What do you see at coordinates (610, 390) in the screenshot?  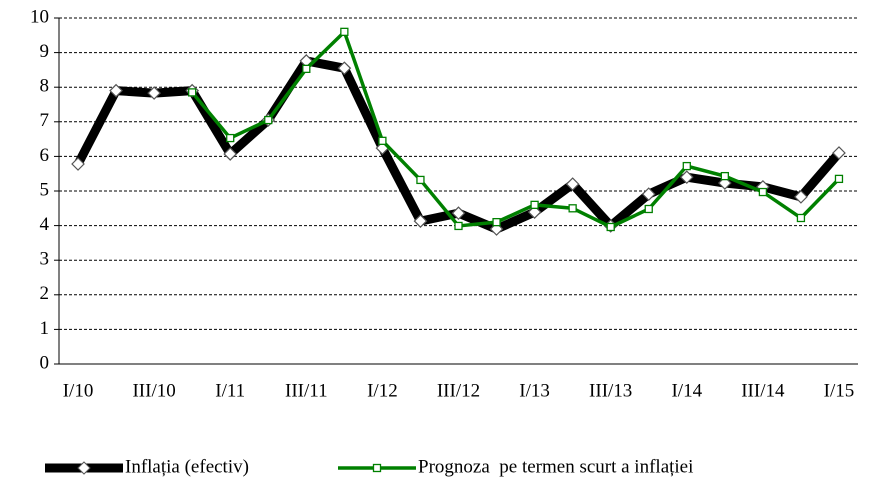 I see `x-tick-label: III/13` at bounding box center [610, 390].